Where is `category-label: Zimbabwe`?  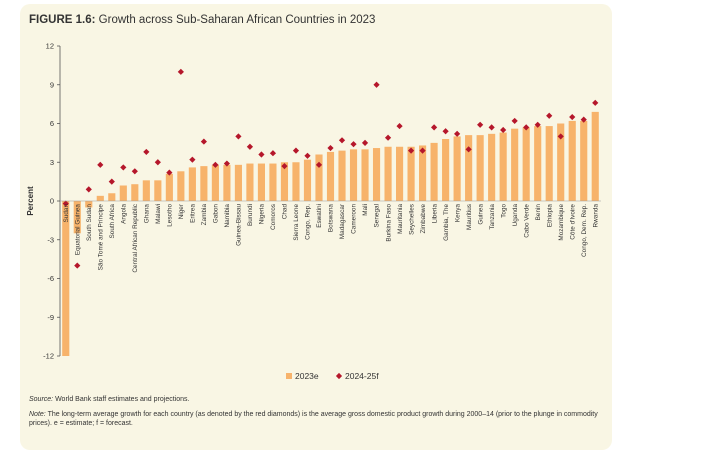
category-label: Zimbabwe is located at coordinates (423, 219).